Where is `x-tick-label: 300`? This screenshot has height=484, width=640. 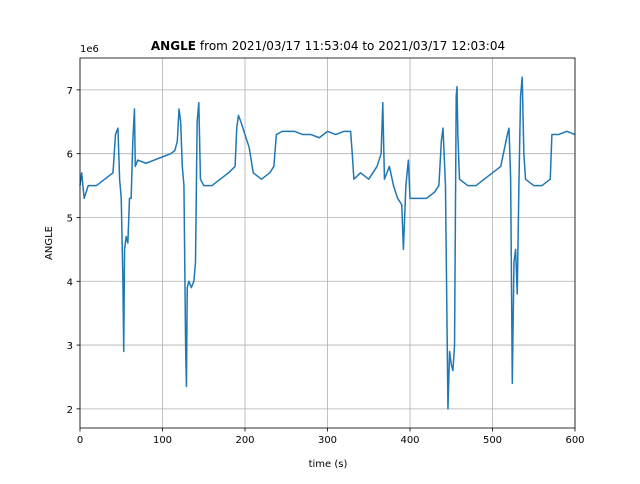 x-tick-label: 300 is located at coordinates (327, 440).